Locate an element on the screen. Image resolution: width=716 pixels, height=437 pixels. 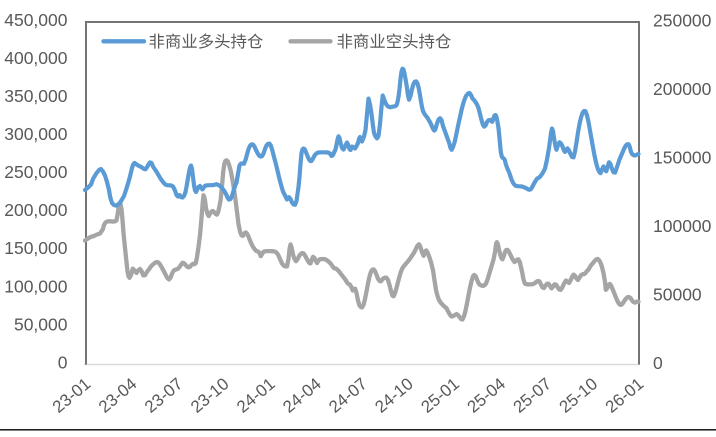
svg-text: 250,000 is located at coordinates (36, 172).